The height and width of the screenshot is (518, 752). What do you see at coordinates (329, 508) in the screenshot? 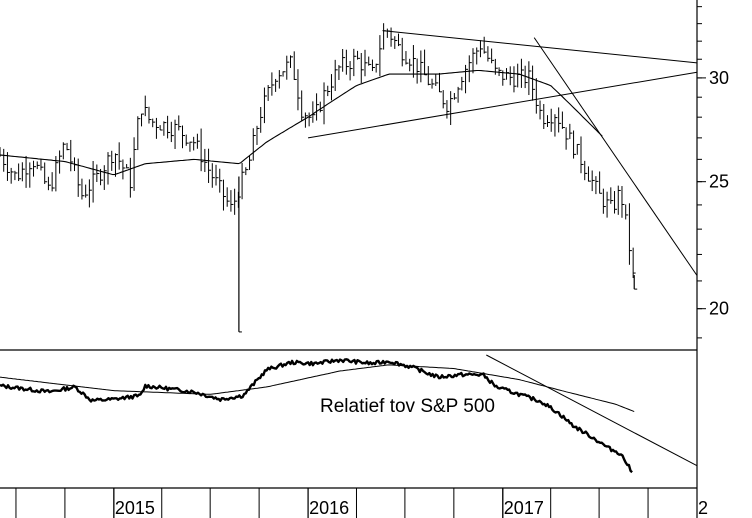
I see `year-tick-label: 2016` at bounding box center [329, 508].